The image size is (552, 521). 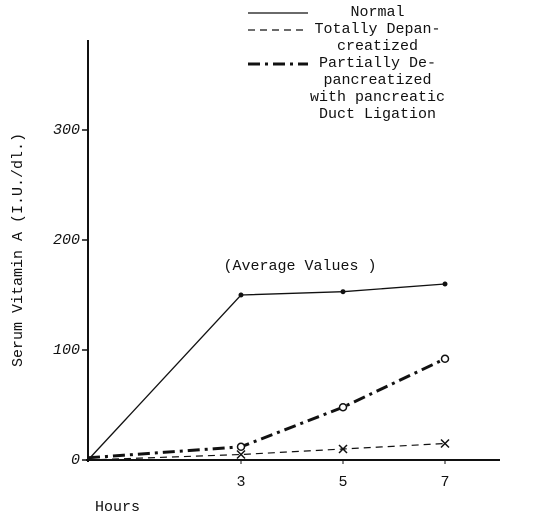 What do you see at coordinates (377, 38) in the screenshot?
I see `legend-label: Totally Depan- creatized` at bounding box center [377, 38].